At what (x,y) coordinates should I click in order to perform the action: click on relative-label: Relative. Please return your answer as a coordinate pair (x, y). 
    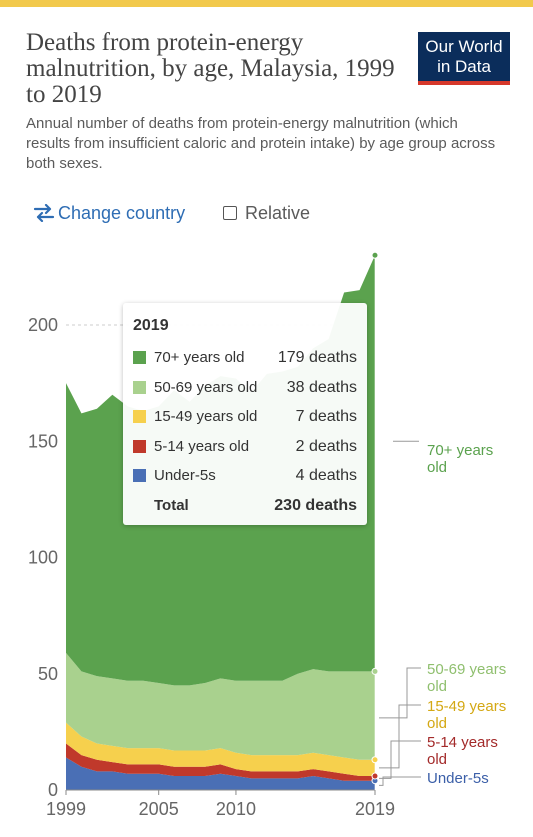
    Looking at the image, I should click on (278, 213).